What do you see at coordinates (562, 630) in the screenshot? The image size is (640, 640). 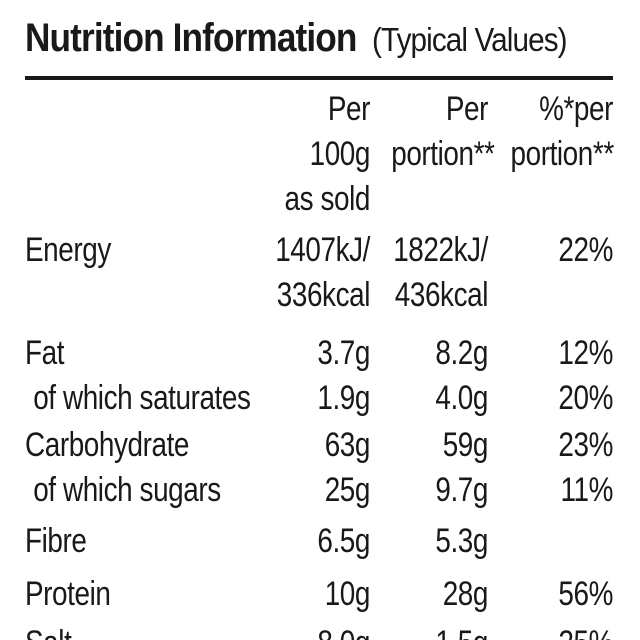 I see `percent-value: 25%` at bounding box center [562, 630].